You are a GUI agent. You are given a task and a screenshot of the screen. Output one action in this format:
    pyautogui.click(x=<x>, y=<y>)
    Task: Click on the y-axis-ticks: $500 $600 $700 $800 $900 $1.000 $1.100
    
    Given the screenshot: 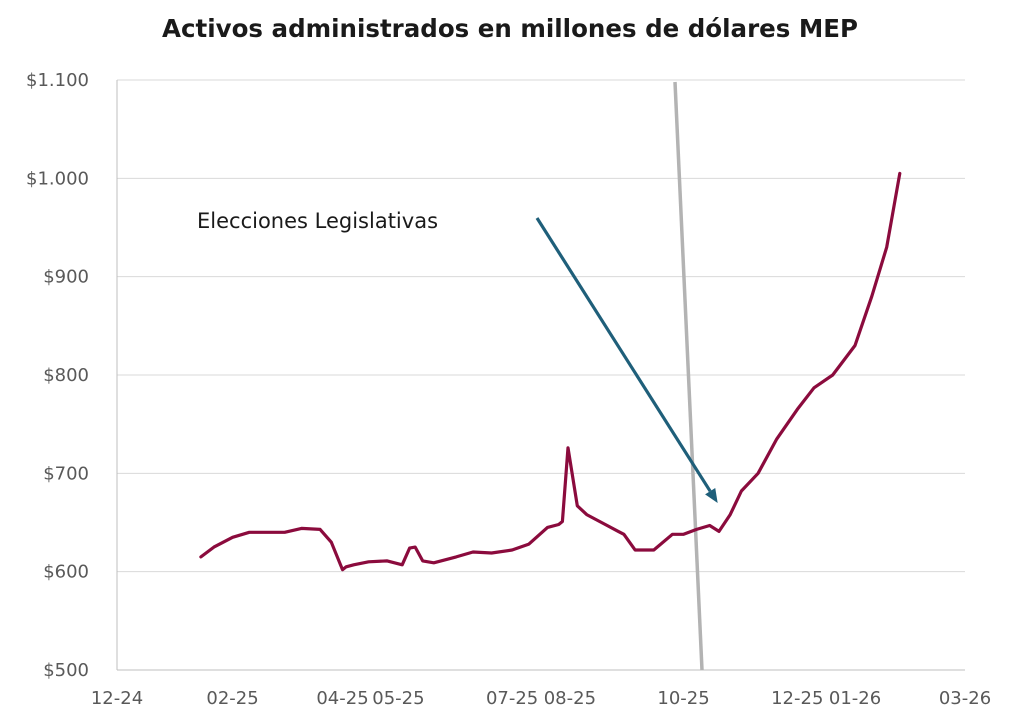 What is the action you would take?
    pyautogui.click(x=57, y=375)
    